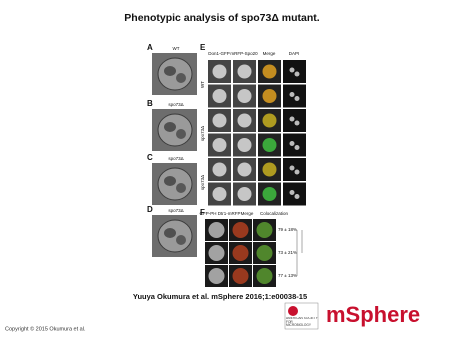  Describe the element at coordinates (202, 212) in the screenshot. I see `panel-letter: F` at that location.